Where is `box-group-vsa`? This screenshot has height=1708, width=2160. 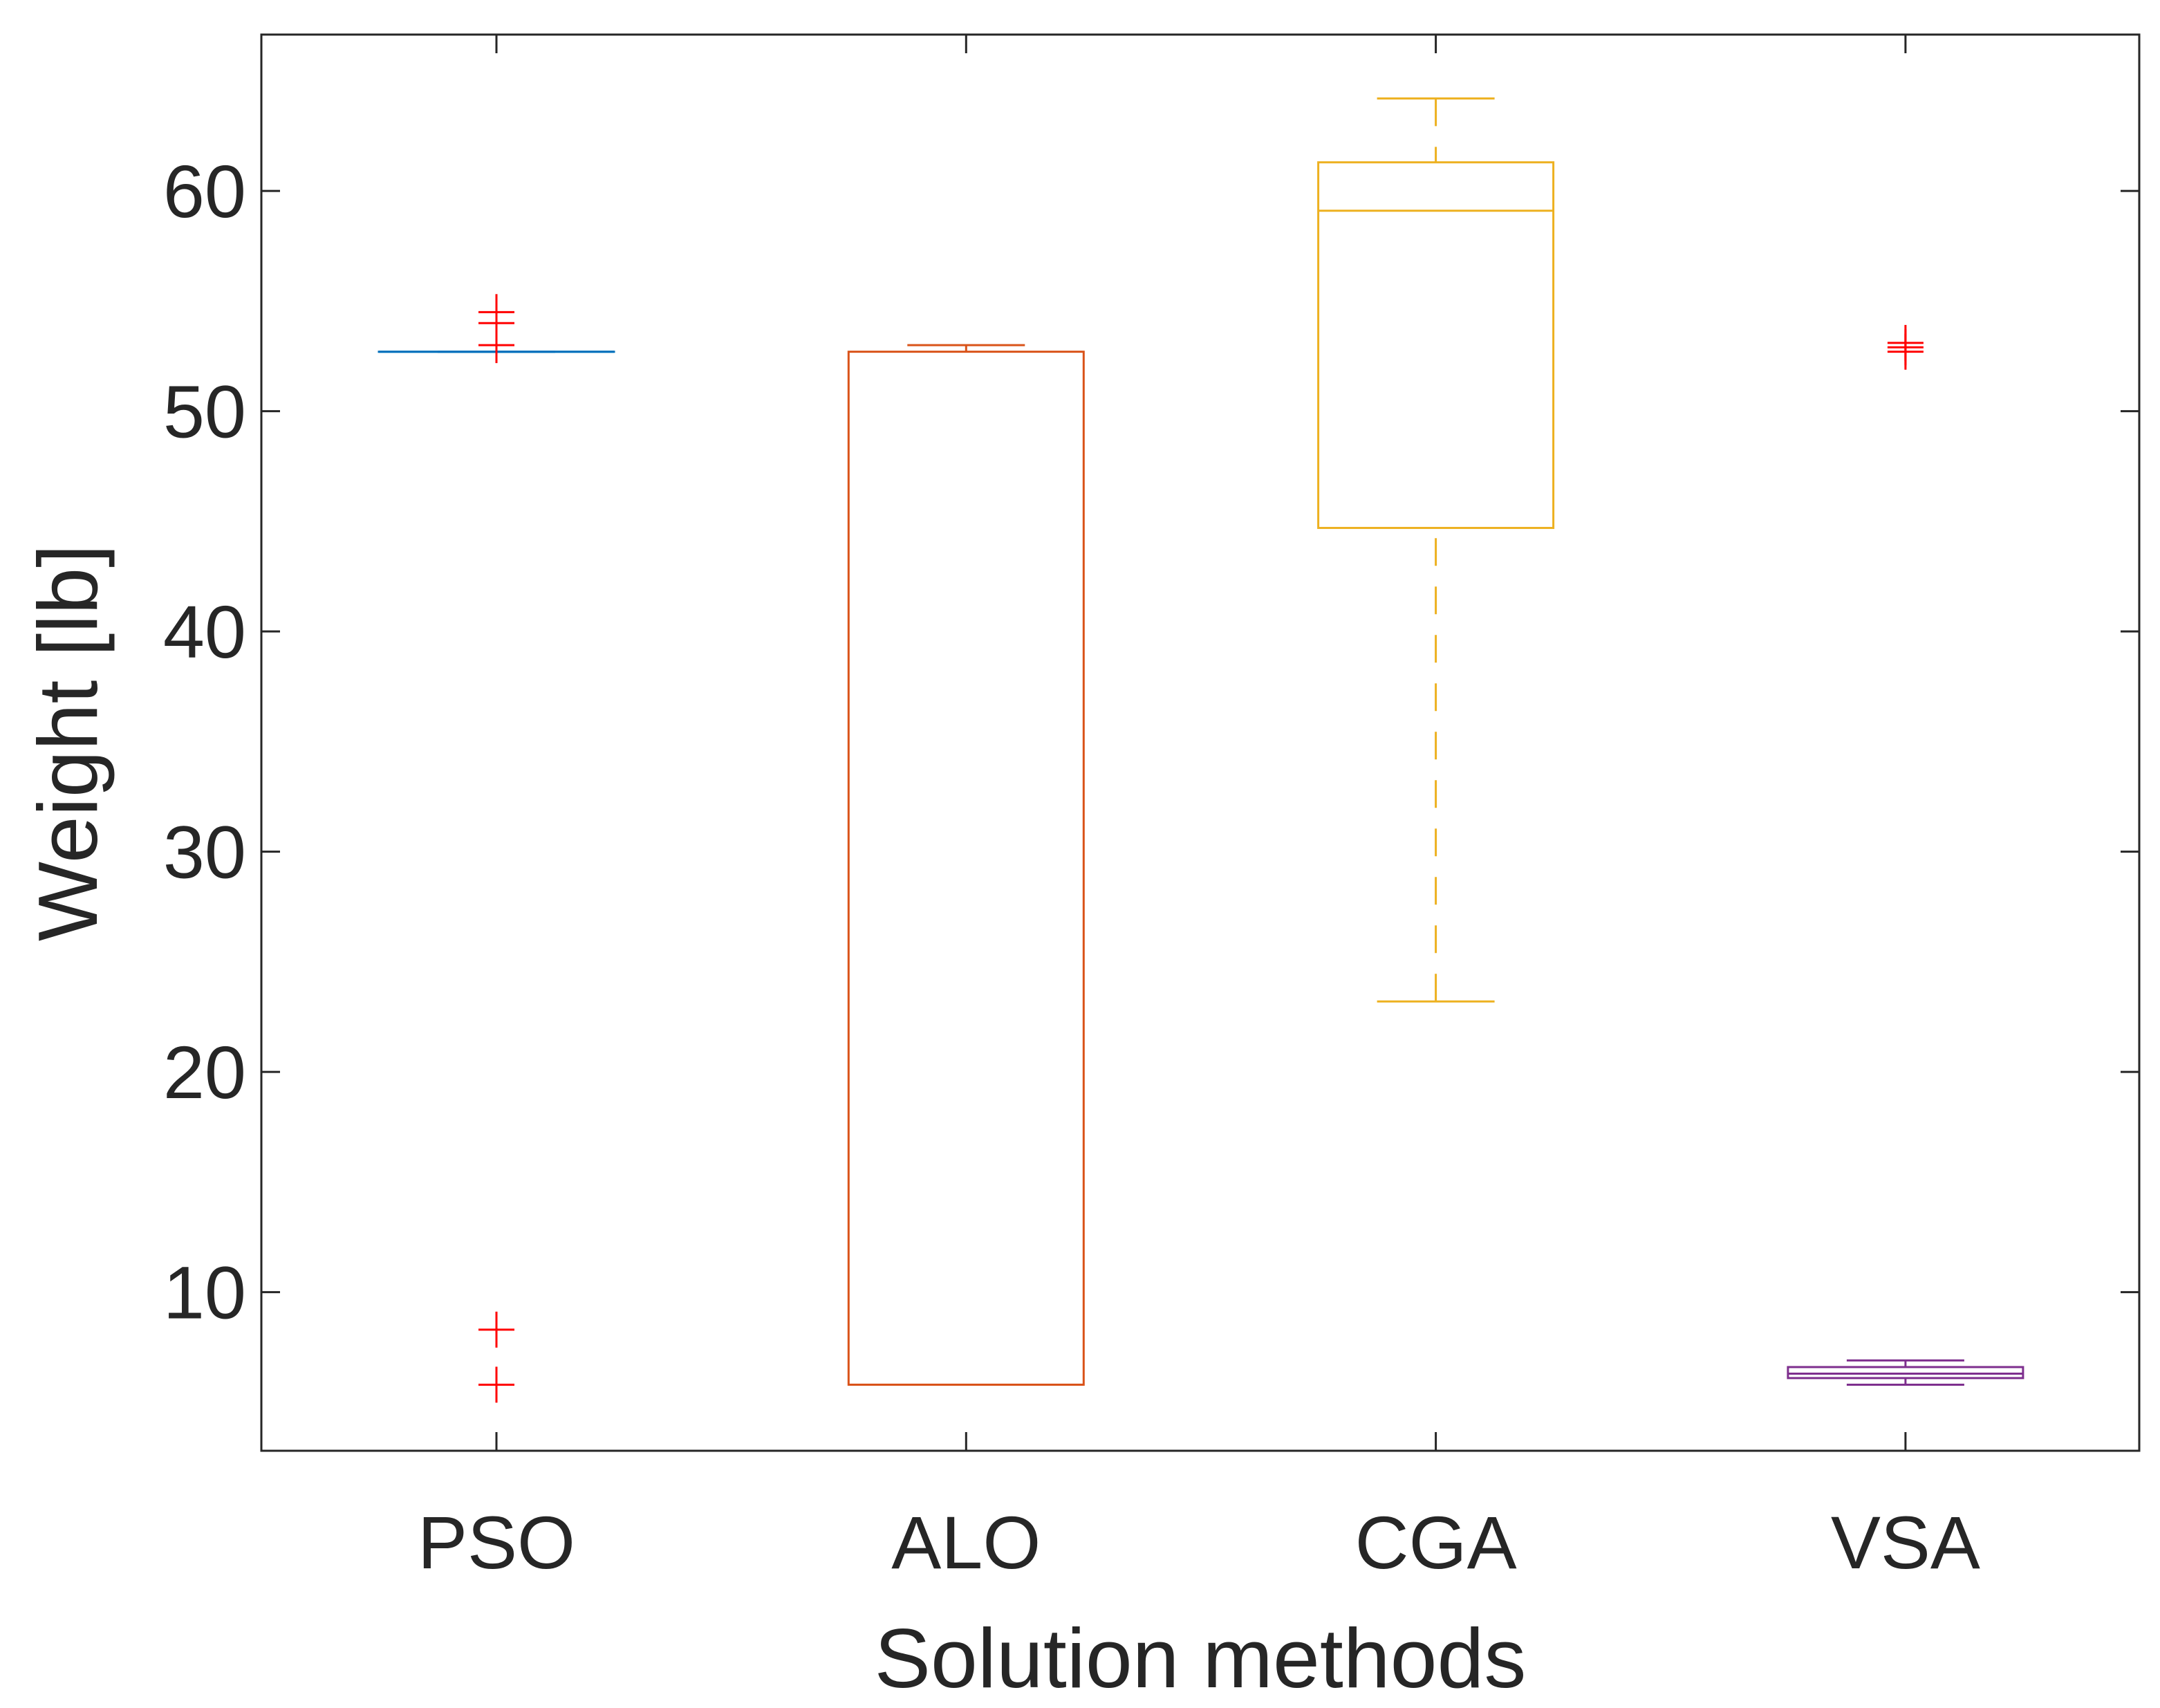
box-group-vsa is located at coordinates (1905, 855).